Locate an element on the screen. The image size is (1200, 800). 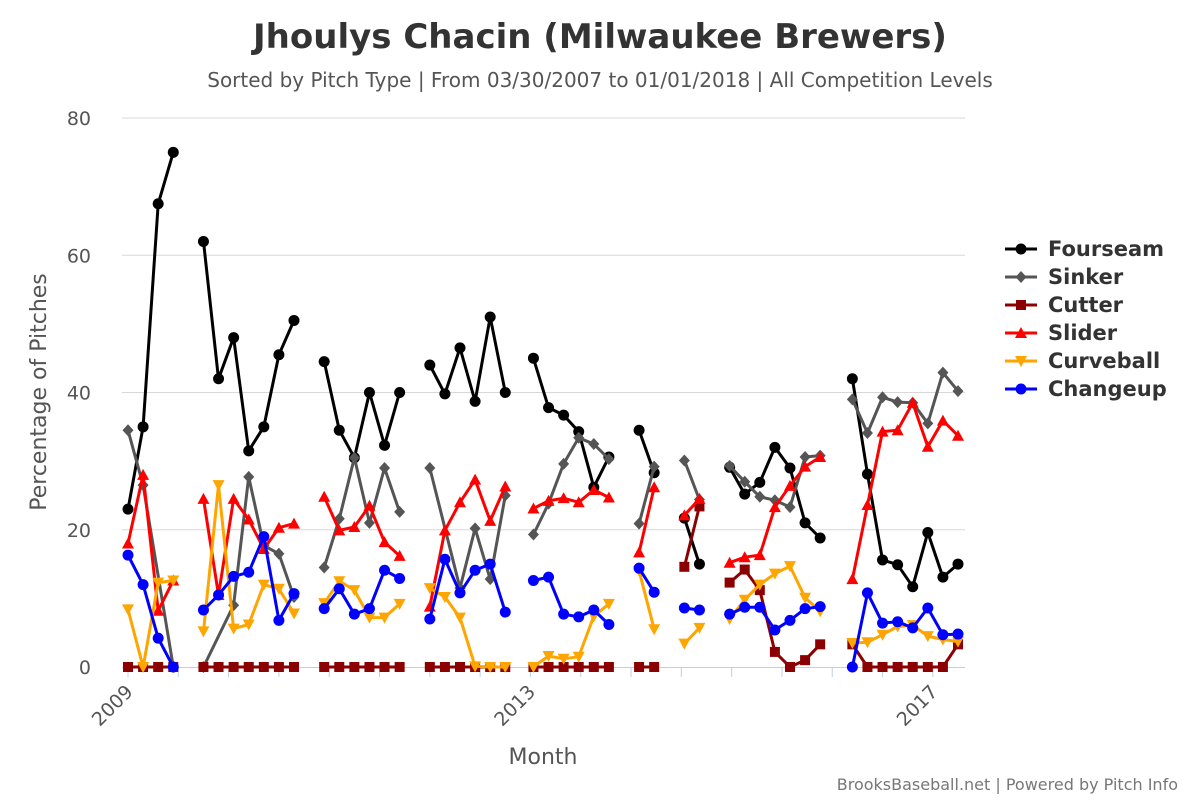
legend-item-curveball: Curveball is located at coordinates (1082, 361).